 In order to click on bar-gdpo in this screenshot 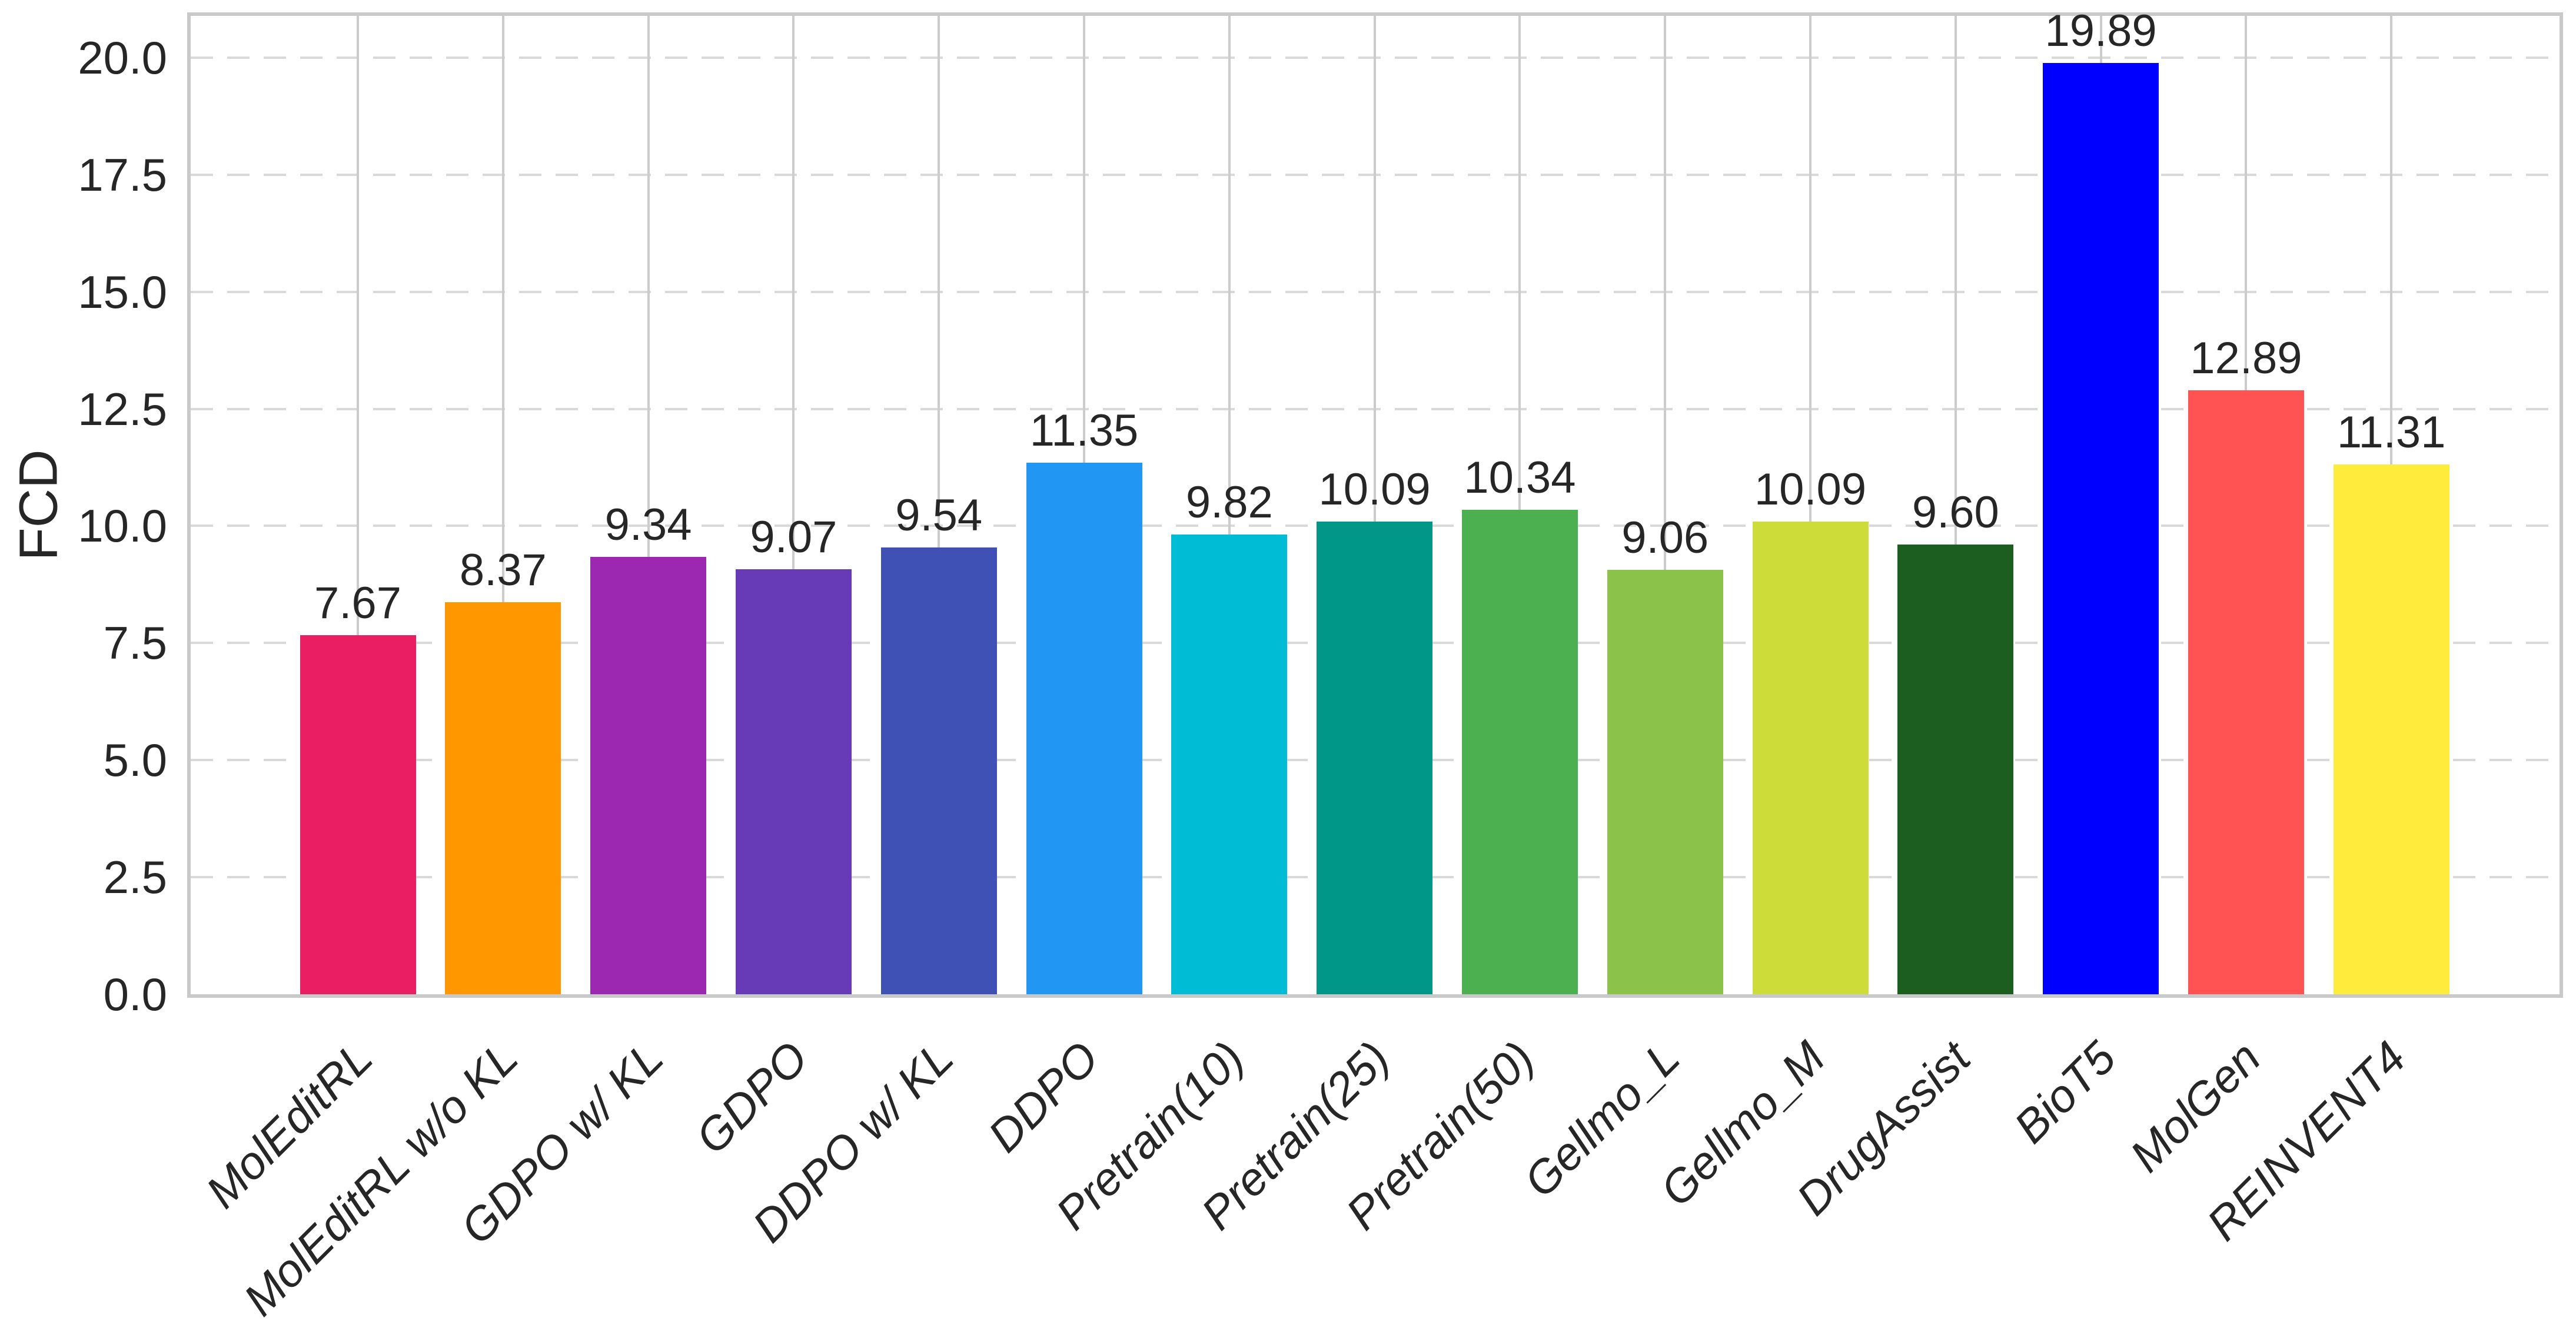, I will do `click(793, 781)`.